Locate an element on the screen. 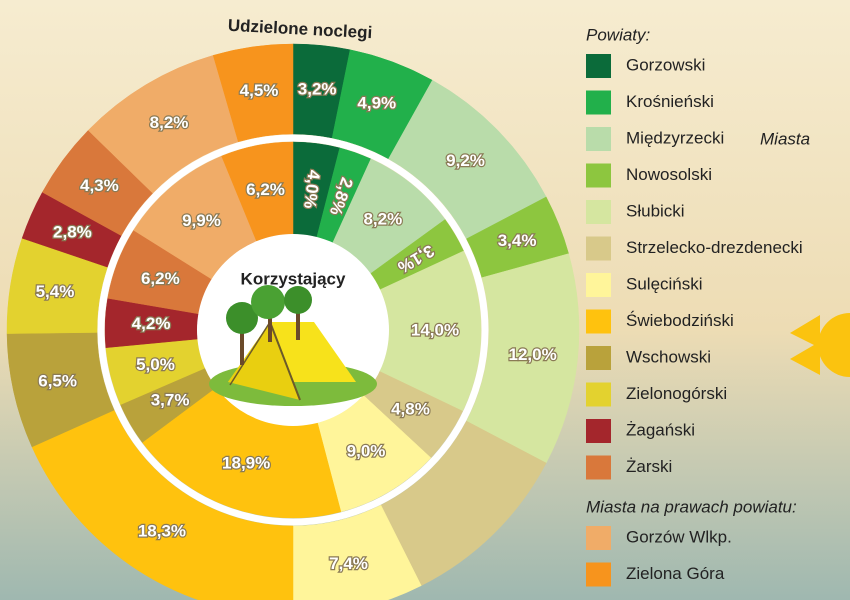 This screenshot has width=850, height=600. value-label: 3,2% is located at coordinates (317, 89).